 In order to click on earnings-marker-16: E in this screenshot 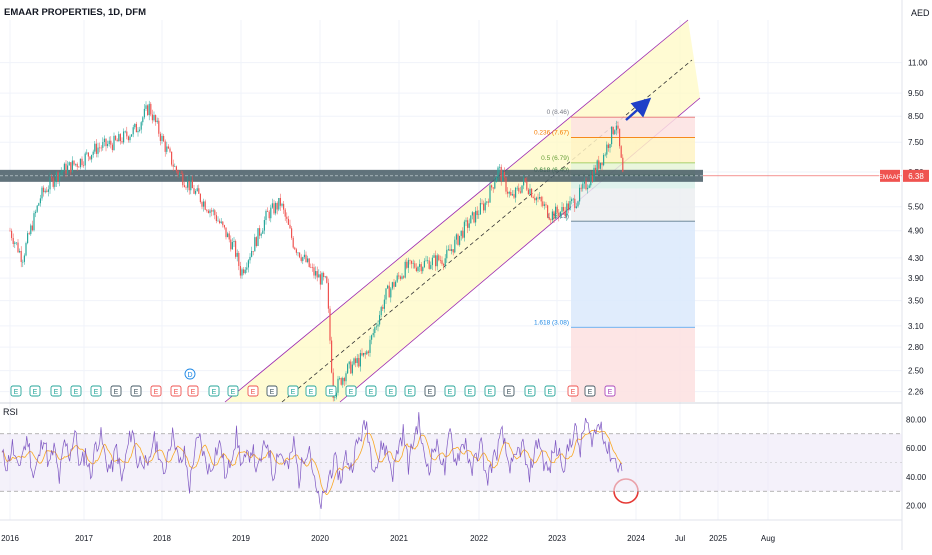, I will do `click(331, 392)`.